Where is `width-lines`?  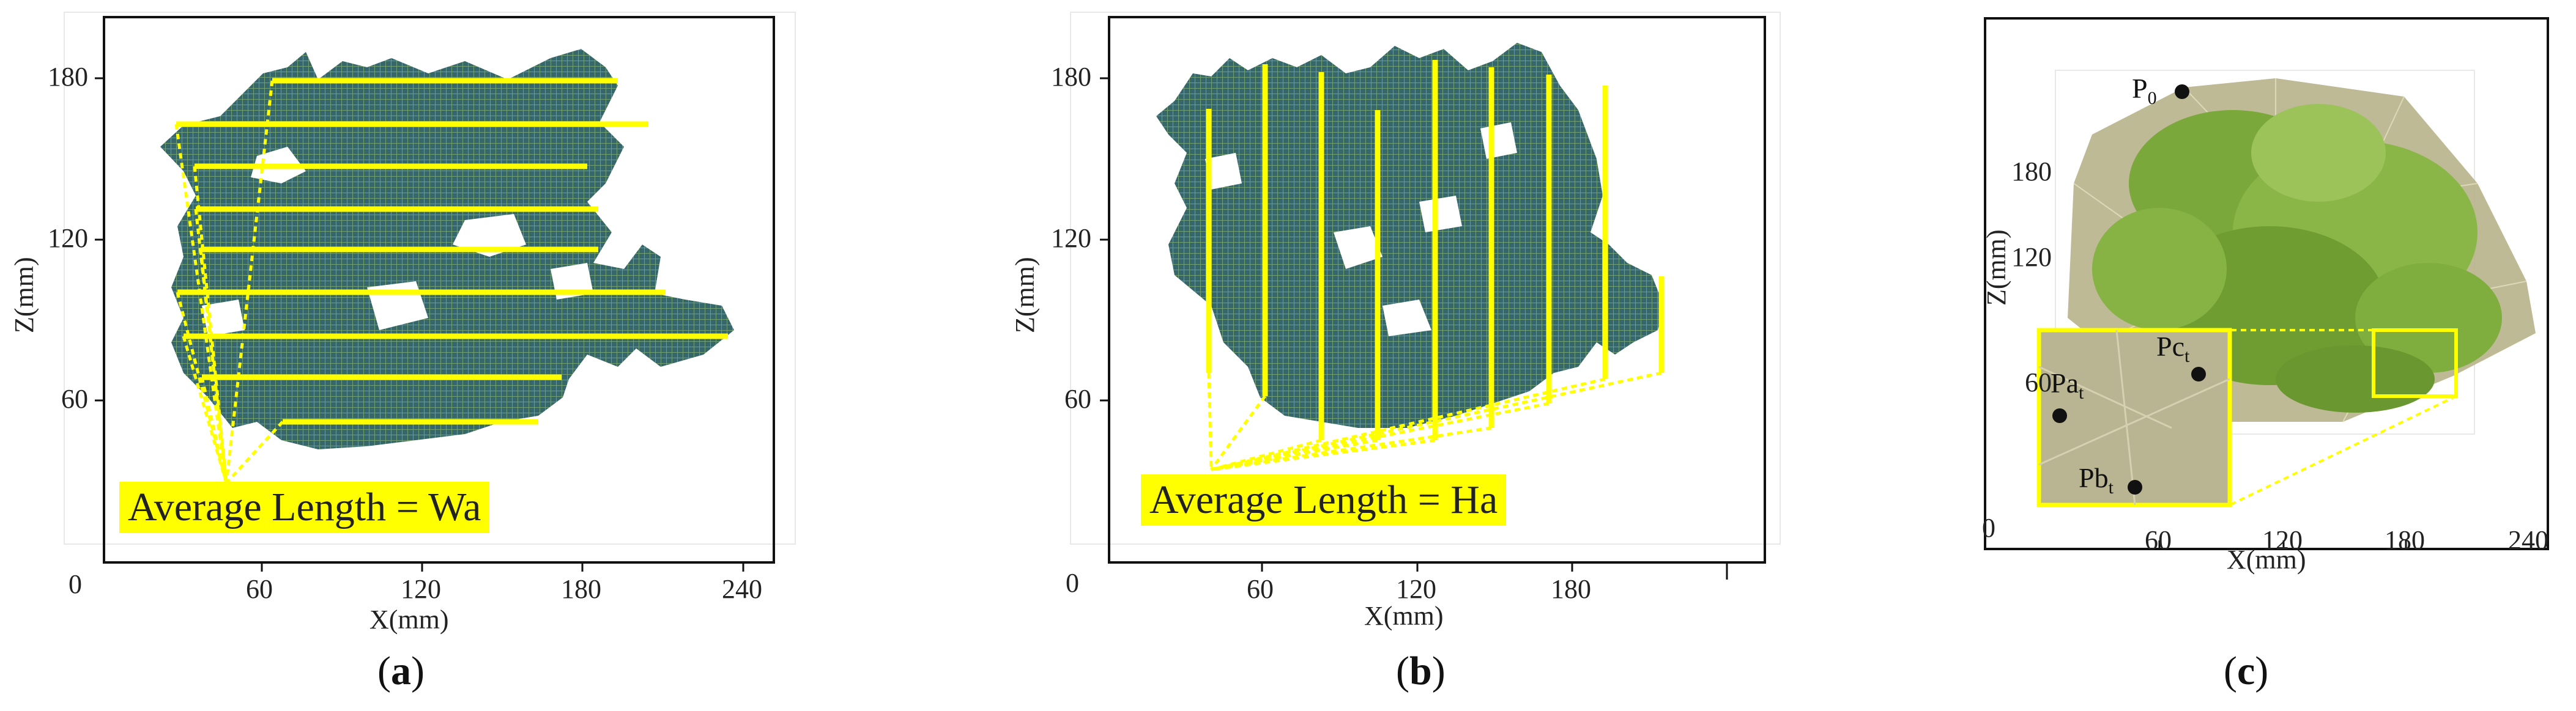 width-lines is located at coordinates (452, 251).